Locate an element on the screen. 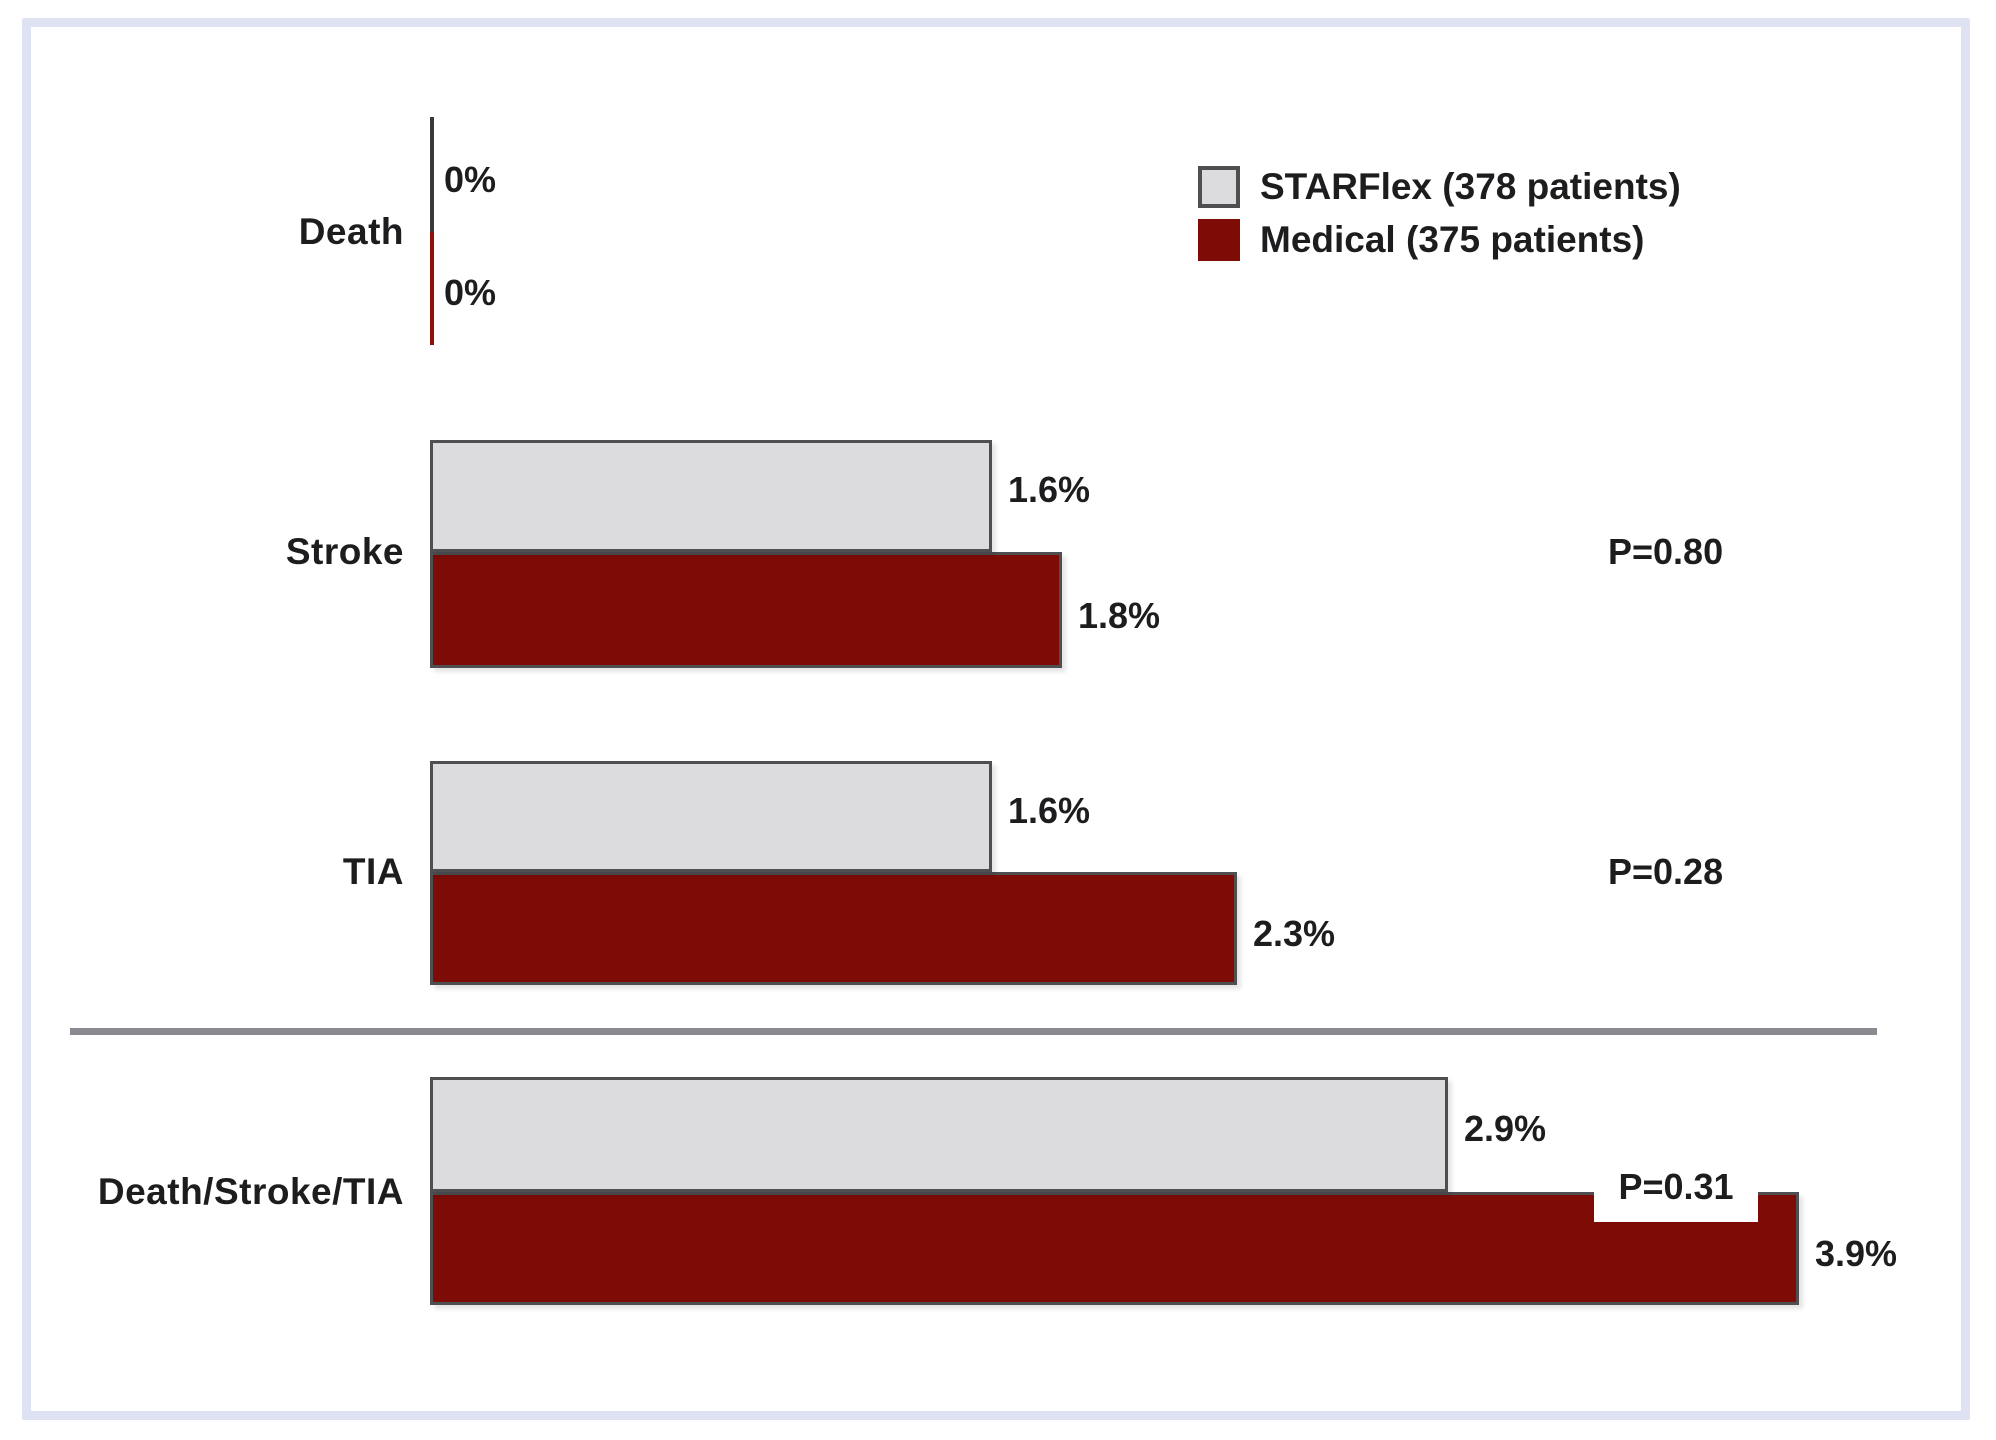 This screenshot has height=1440, width=1996. value-label-starflex-tia: 1.6% is located at coordinates (1049, 810).